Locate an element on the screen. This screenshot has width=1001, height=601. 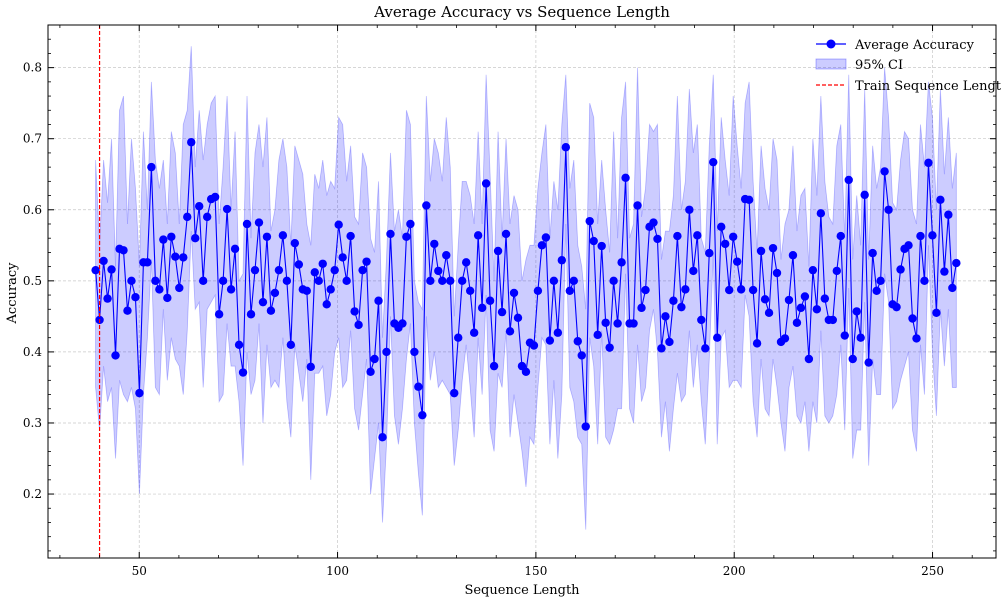
x-tick-label: 150 is located at coordinates (535, 571).